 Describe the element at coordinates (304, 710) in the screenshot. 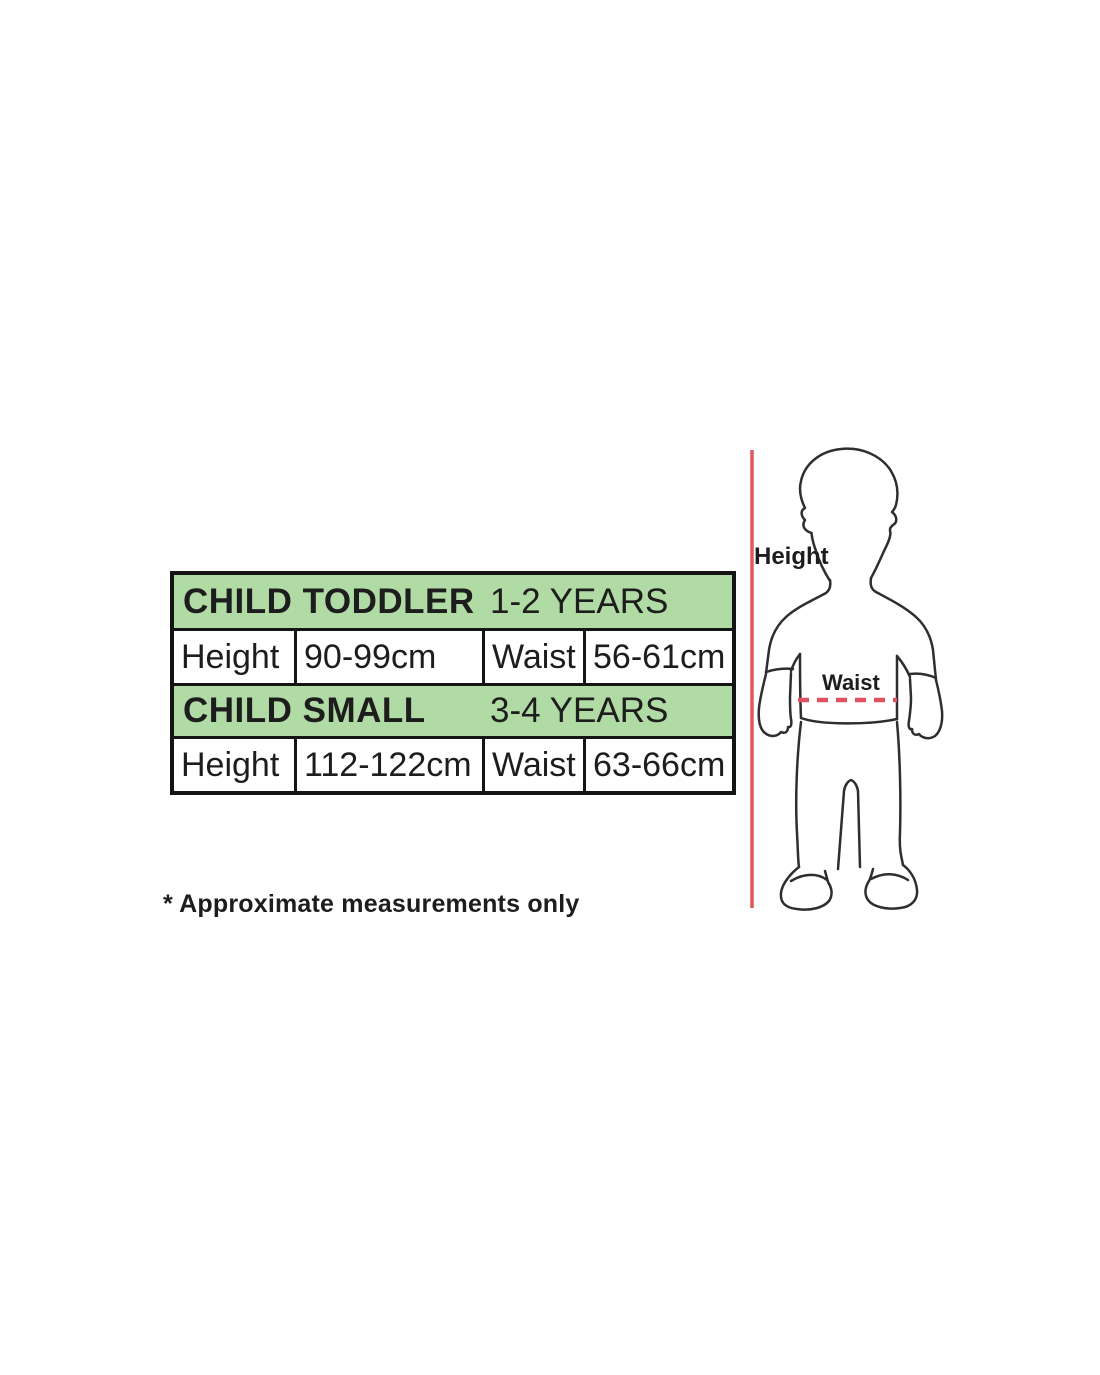

I see `size-name-small: CHILD SMALL` at that location.